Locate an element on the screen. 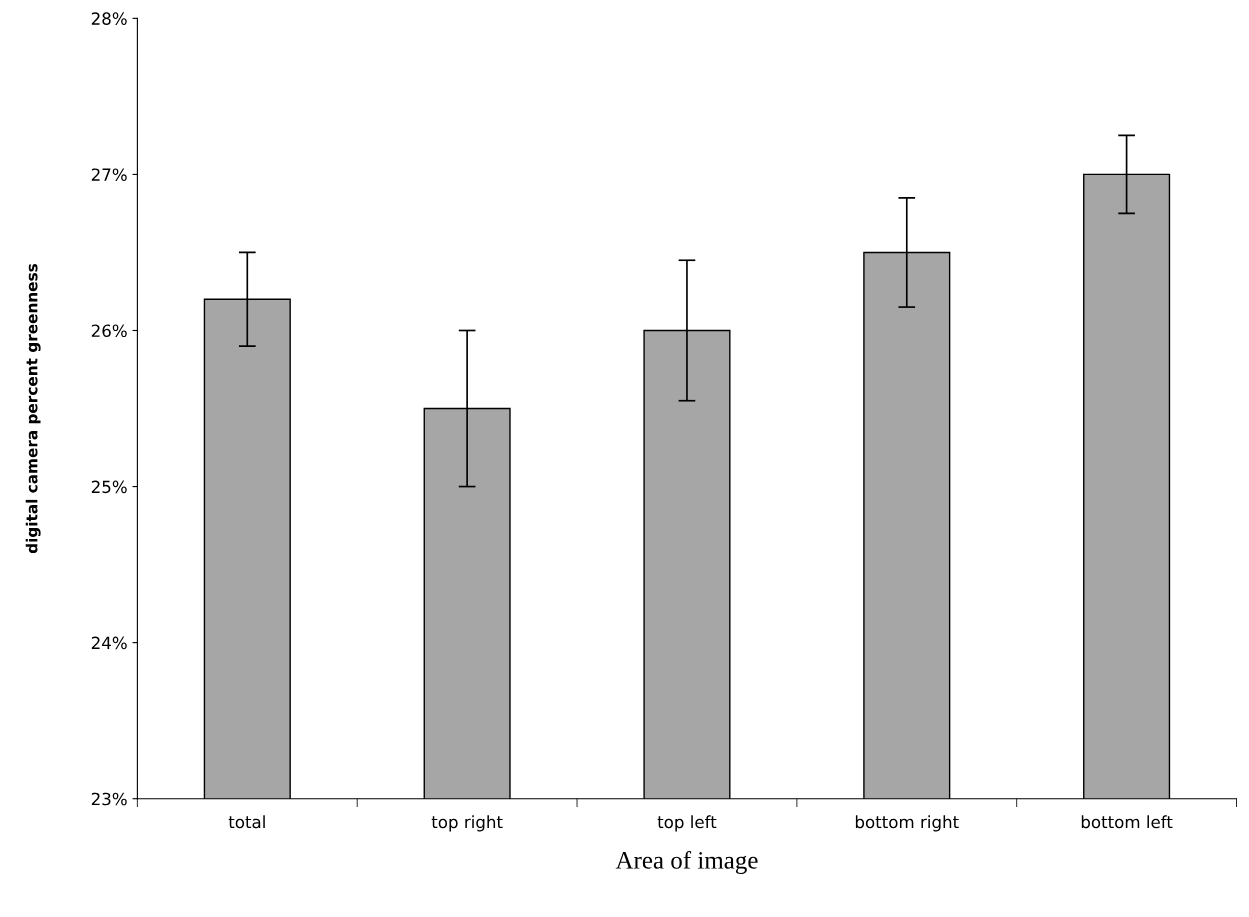 The height and width of the screenshot is (917, 1249). x-tick-label: top left is located at coordinates (687, 823).